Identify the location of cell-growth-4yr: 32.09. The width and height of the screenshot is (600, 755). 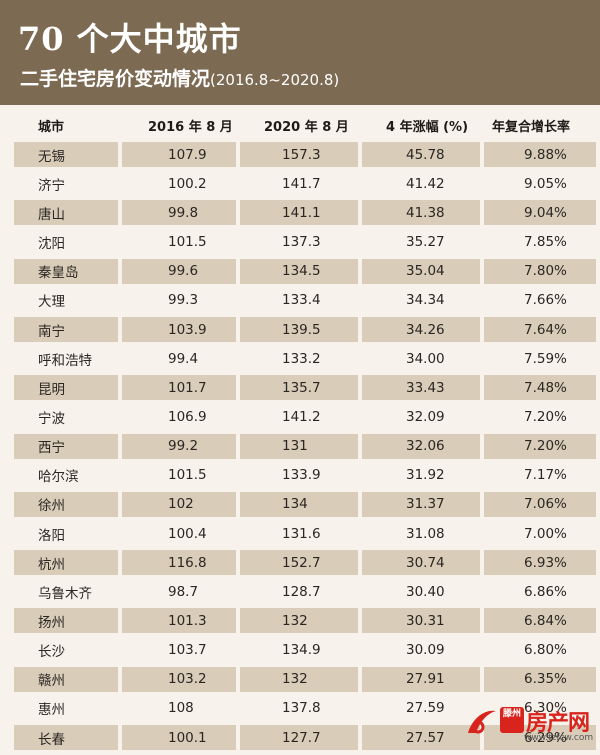
(425, 416).